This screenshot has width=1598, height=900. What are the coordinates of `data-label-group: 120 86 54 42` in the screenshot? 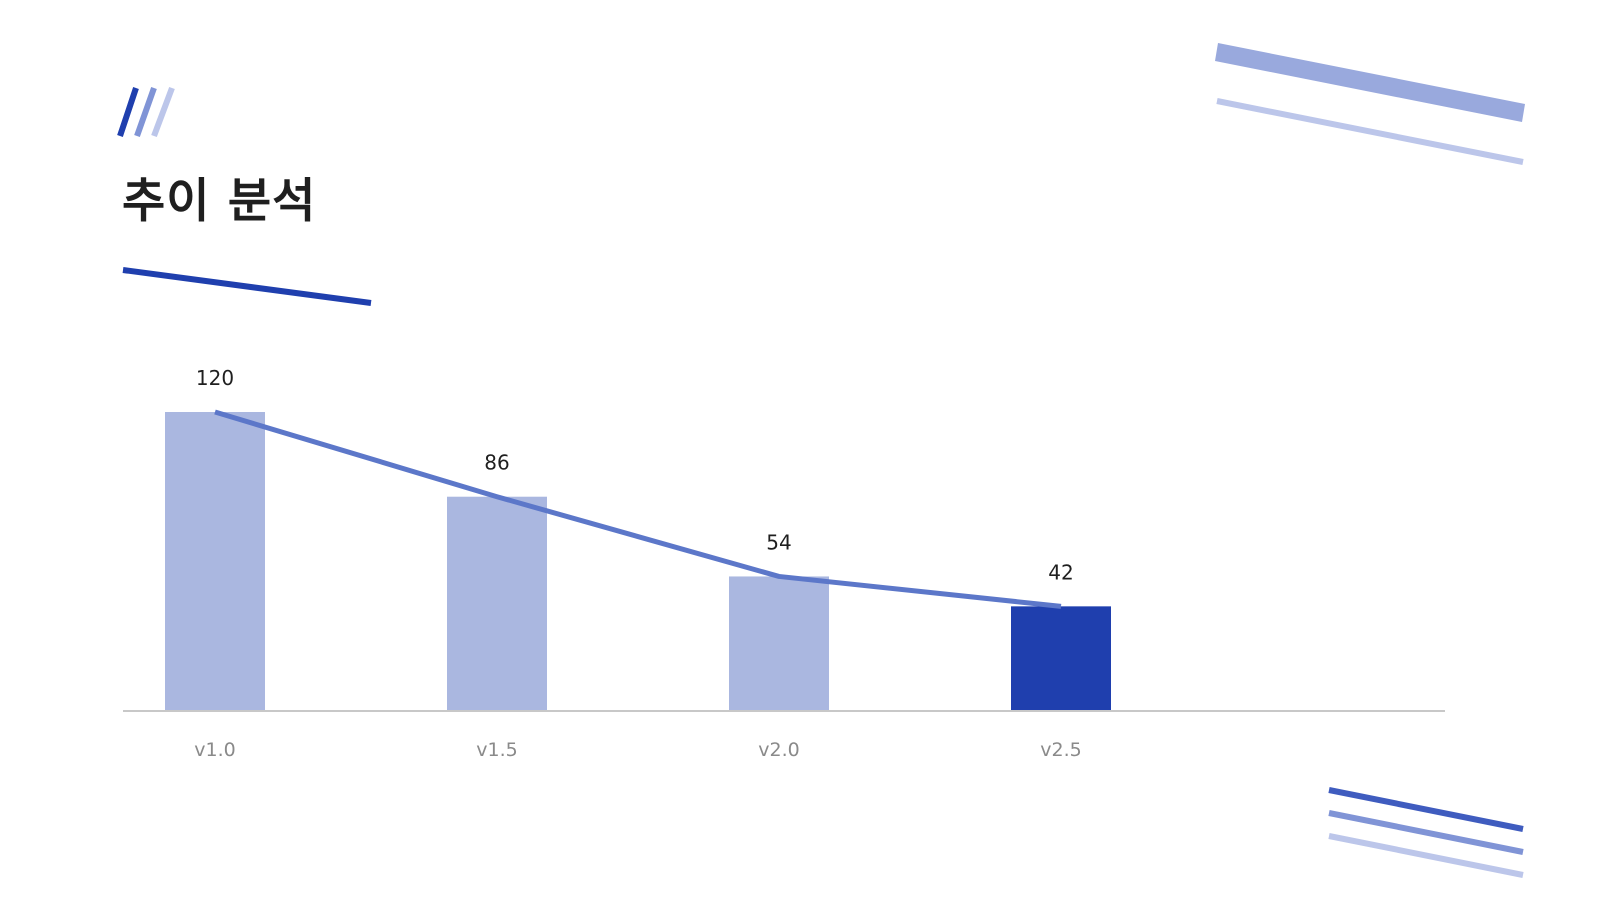 It's located at (635, 475).